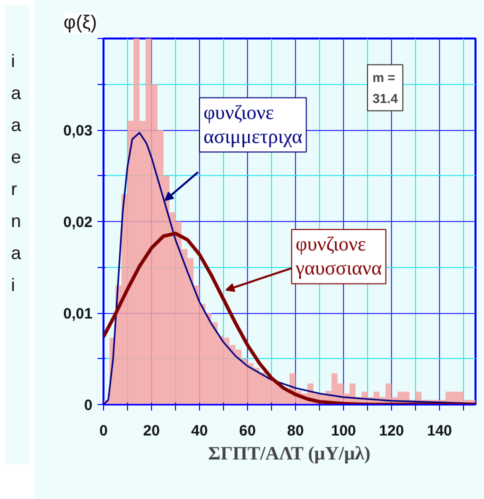 This screenshot has width=484, height=499. What do you see at coordinates (253, 125) in the screenshot?
I see `text: φυνζιονε ασιμμετριχα` at bounding box center [253, 125].